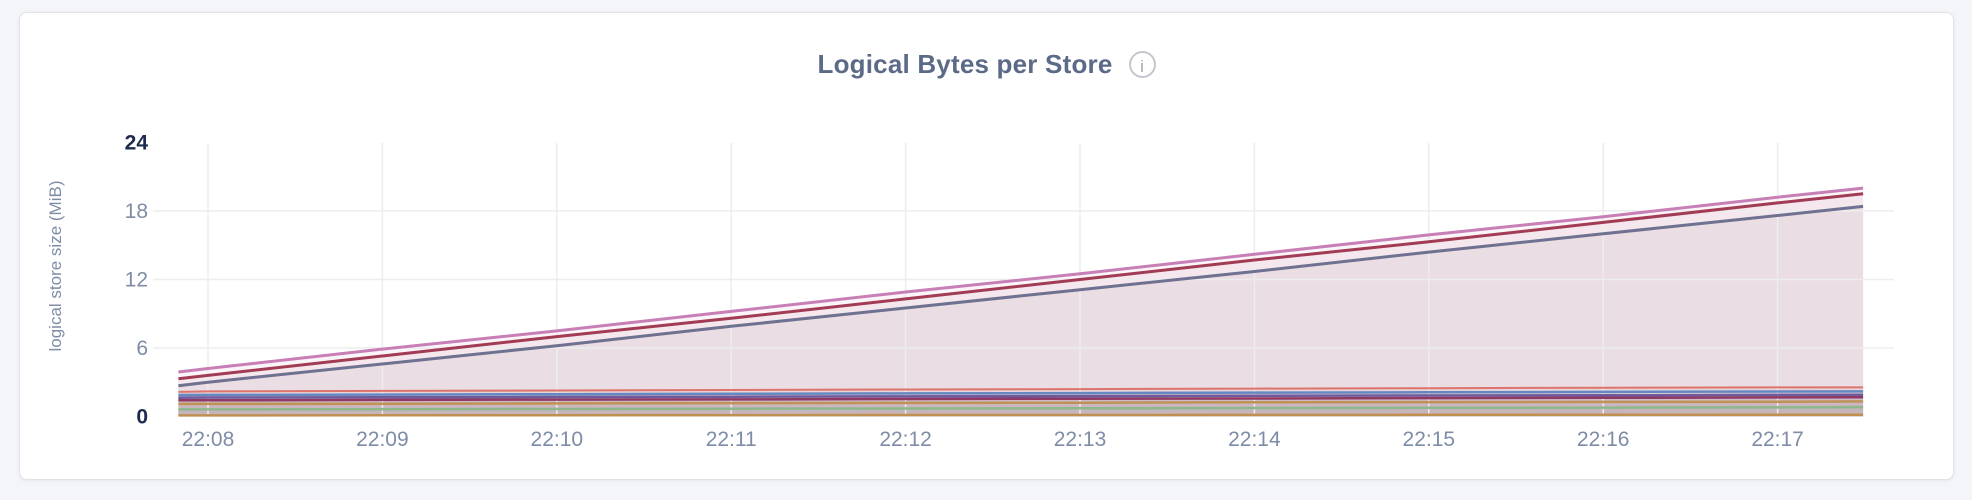  What do you see at coordinates (1021, 399) in the screenshot?
I see `line-store-maroon` at bounding box center [1021, 399].